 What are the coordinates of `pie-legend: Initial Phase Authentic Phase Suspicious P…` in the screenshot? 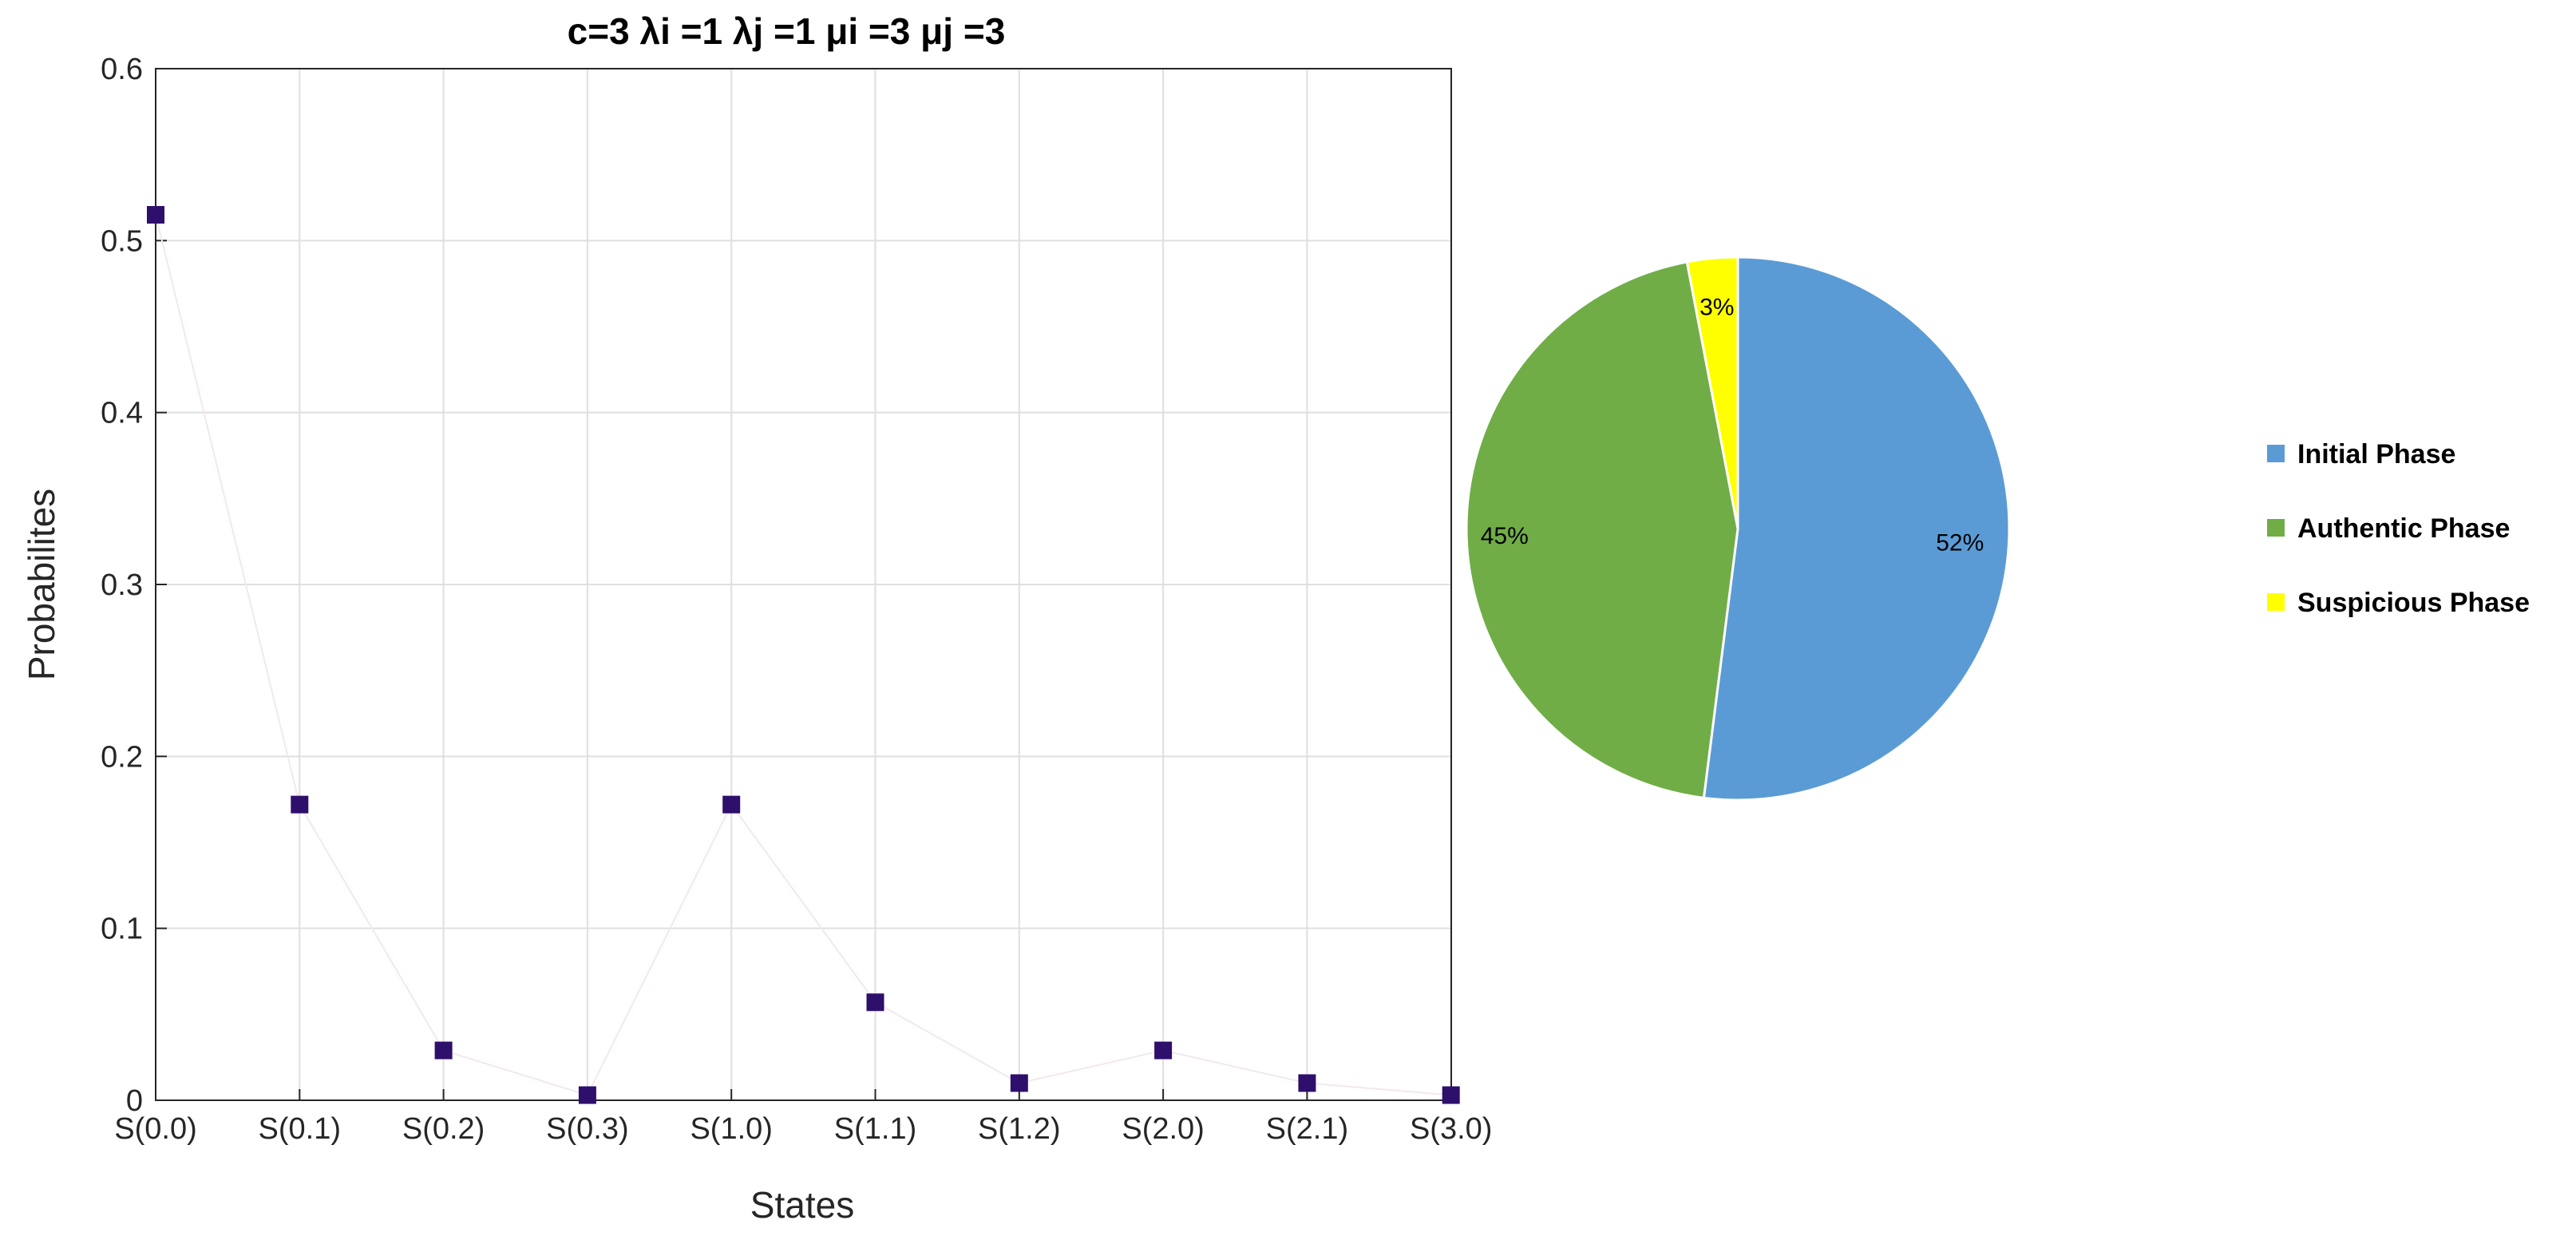 It's located at (2399, 528).